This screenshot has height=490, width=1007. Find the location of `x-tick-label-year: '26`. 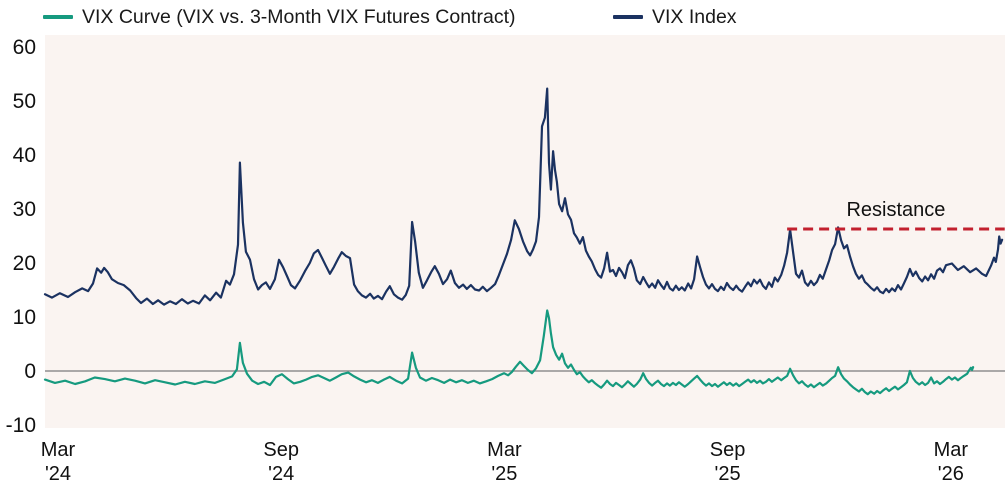

x-tick-label-year: '26 is located at coordinates (951, 474).